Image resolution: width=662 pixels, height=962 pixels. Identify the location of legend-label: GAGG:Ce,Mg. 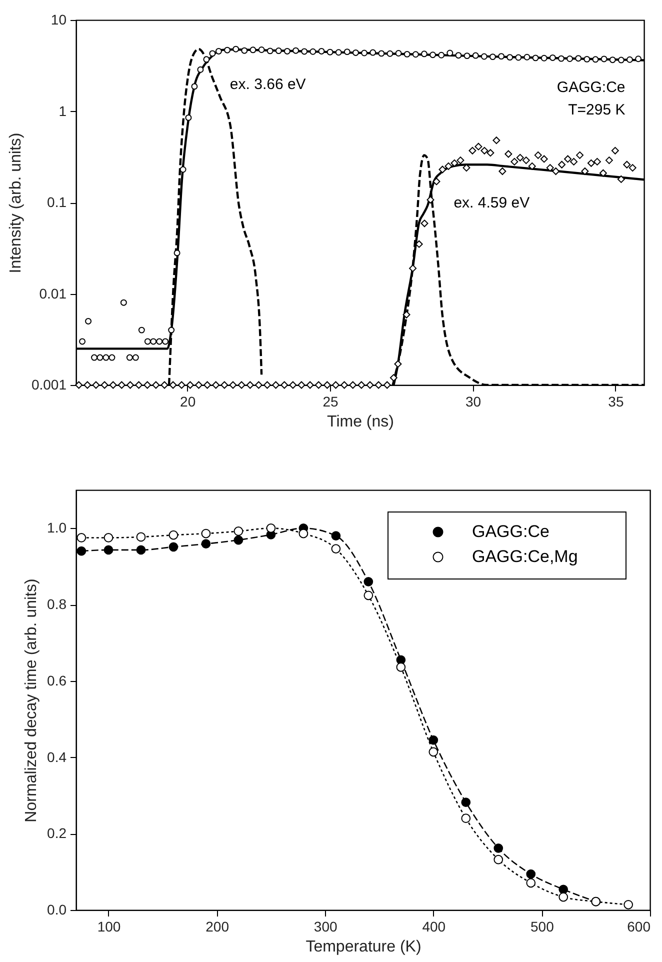
(525, 556).